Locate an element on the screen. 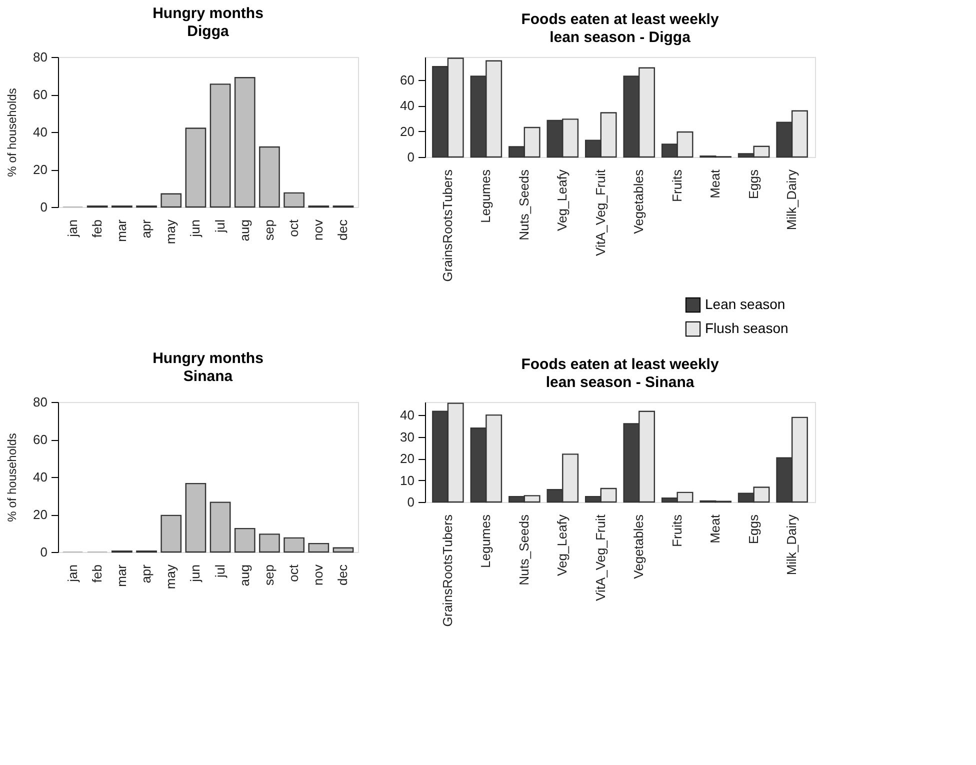 This screenshot has width=976, height=765. legend-label: Flush season is located at coordinates (746, 328).